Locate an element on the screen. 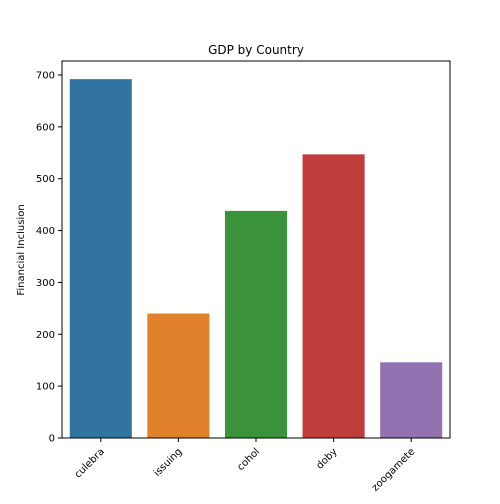 The height and width of the screenshot is (504, 500). x-tick-label-issuing: issuing is located at coordinates (168, 462).